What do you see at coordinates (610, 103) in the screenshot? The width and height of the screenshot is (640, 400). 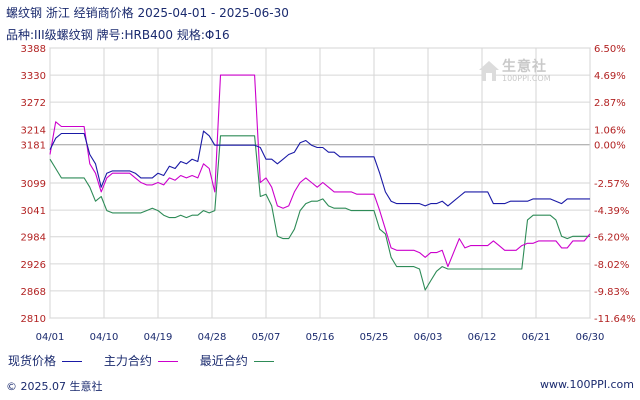 I see `y-right-tick-label: 2.87%` at bounding box center [610, 103].